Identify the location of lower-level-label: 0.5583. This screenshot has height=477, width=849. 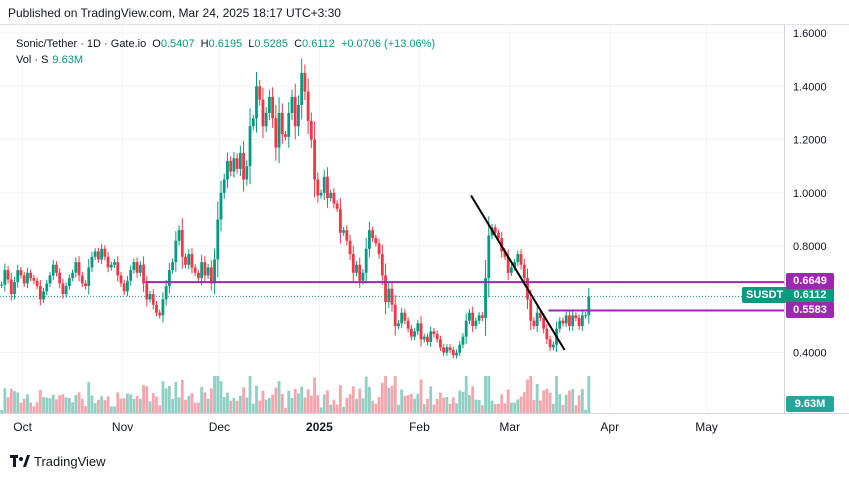
(810, 309).